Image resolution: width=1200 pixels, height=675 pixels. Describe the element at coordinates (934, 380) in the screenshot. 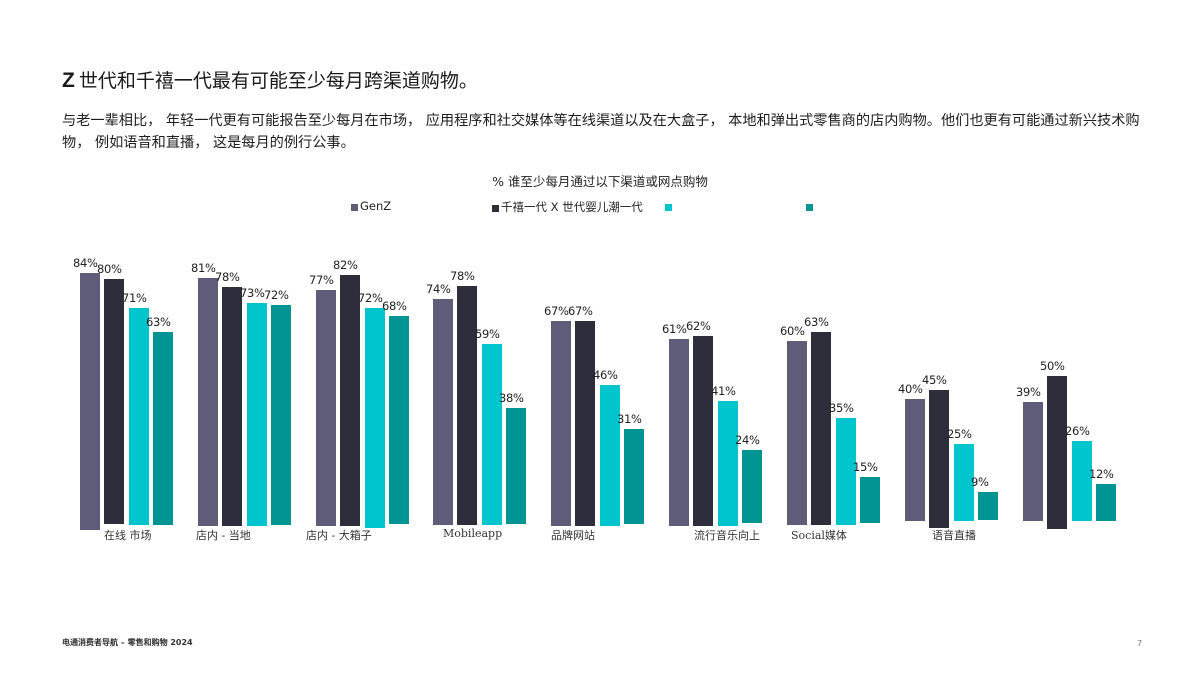

I see `value-label: 45%` at that location.